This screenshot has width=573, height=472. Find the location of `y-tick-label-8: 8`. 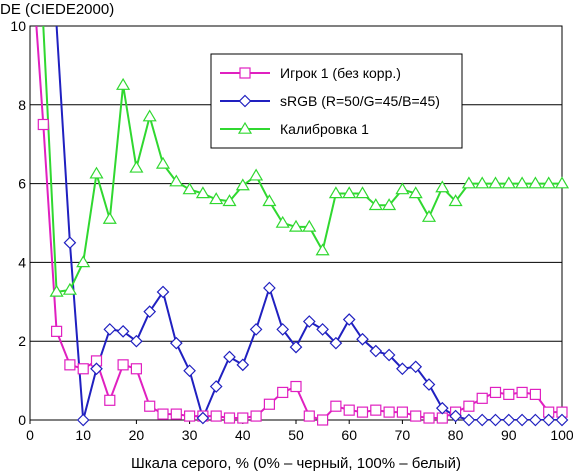

y-tick-label-8: 8 is located at coordinates (22, 105).